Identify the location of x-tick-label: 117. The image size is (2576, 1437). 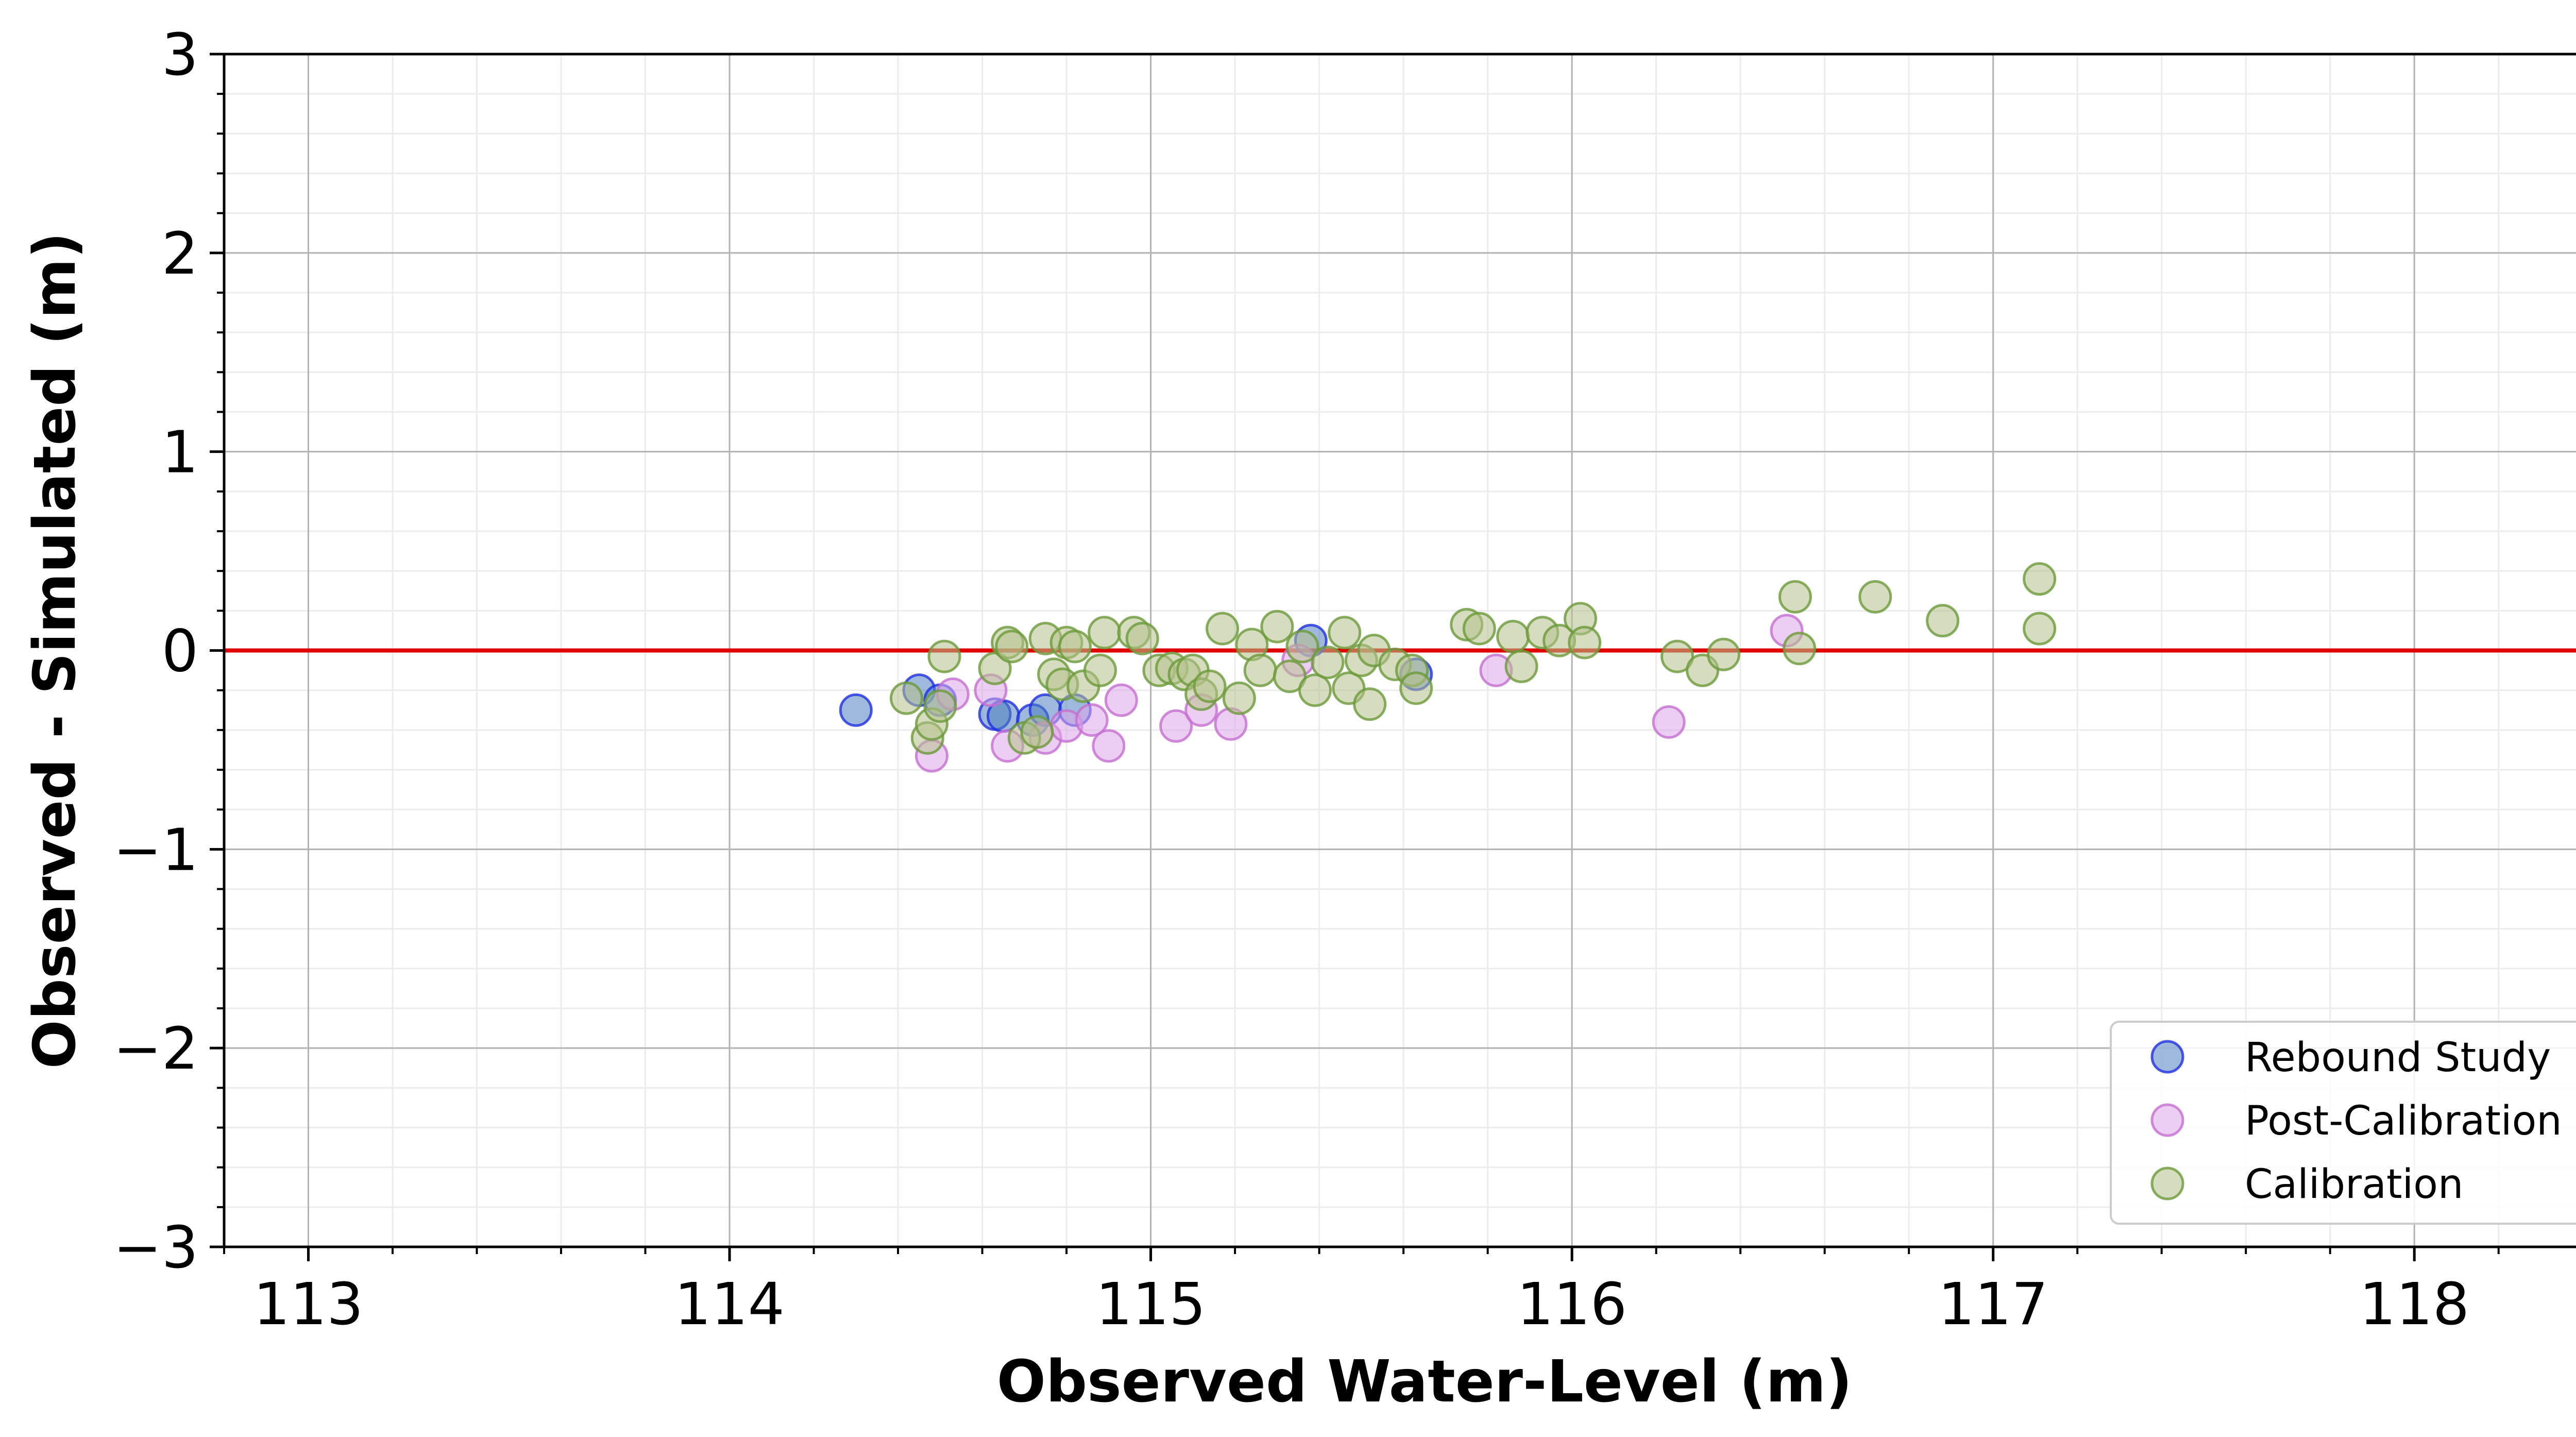
(1993, 1304).